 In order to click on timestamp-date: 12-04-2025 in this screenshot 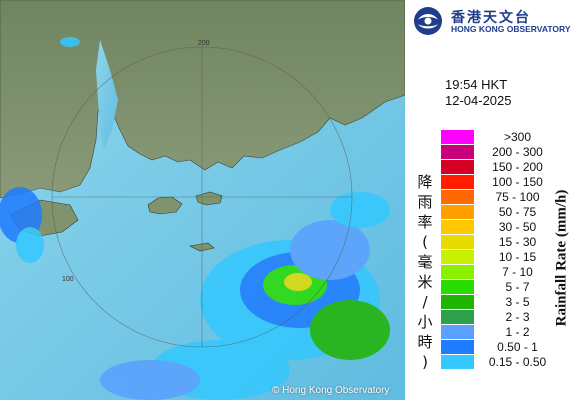, I will do `click(478, 100)`.